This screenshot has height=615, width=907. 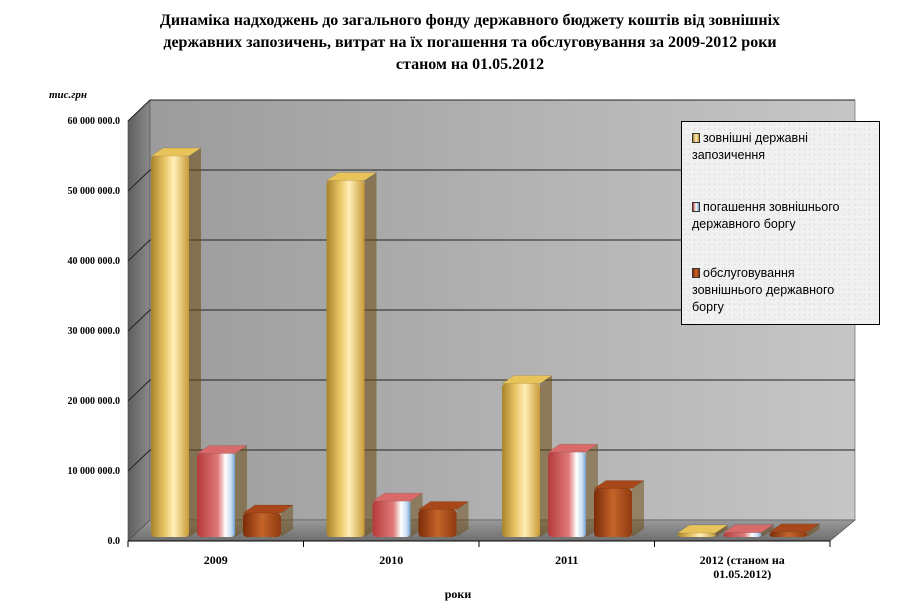 I want to click on legend-label-repayment-2: державного боргу, so click(x=744, y=224).